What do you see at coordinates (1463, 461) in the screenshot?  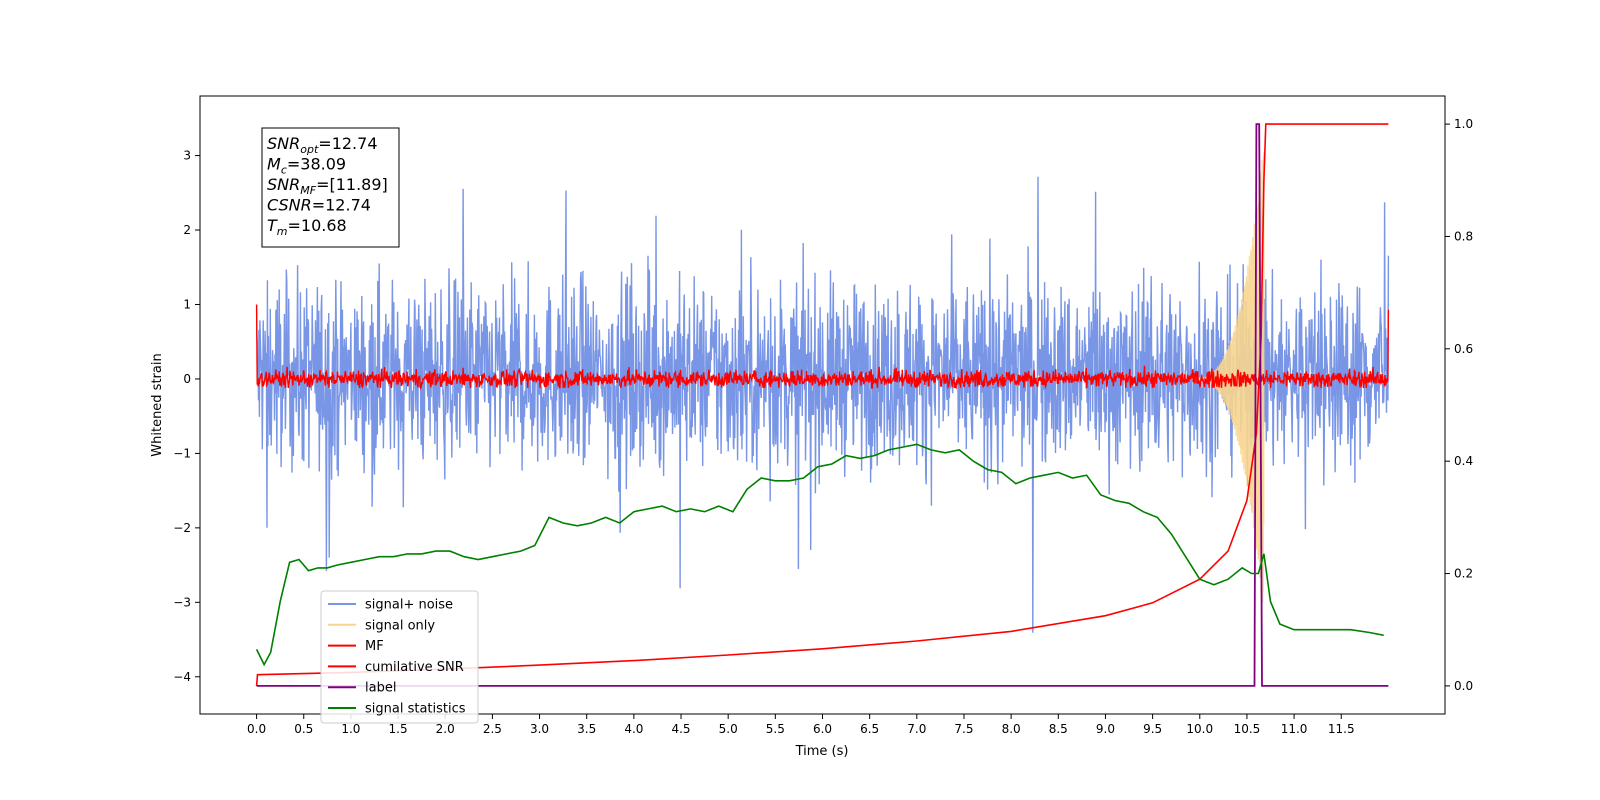 I see `y2-tick-label: 0.4` at bounding box center [1463, 461].